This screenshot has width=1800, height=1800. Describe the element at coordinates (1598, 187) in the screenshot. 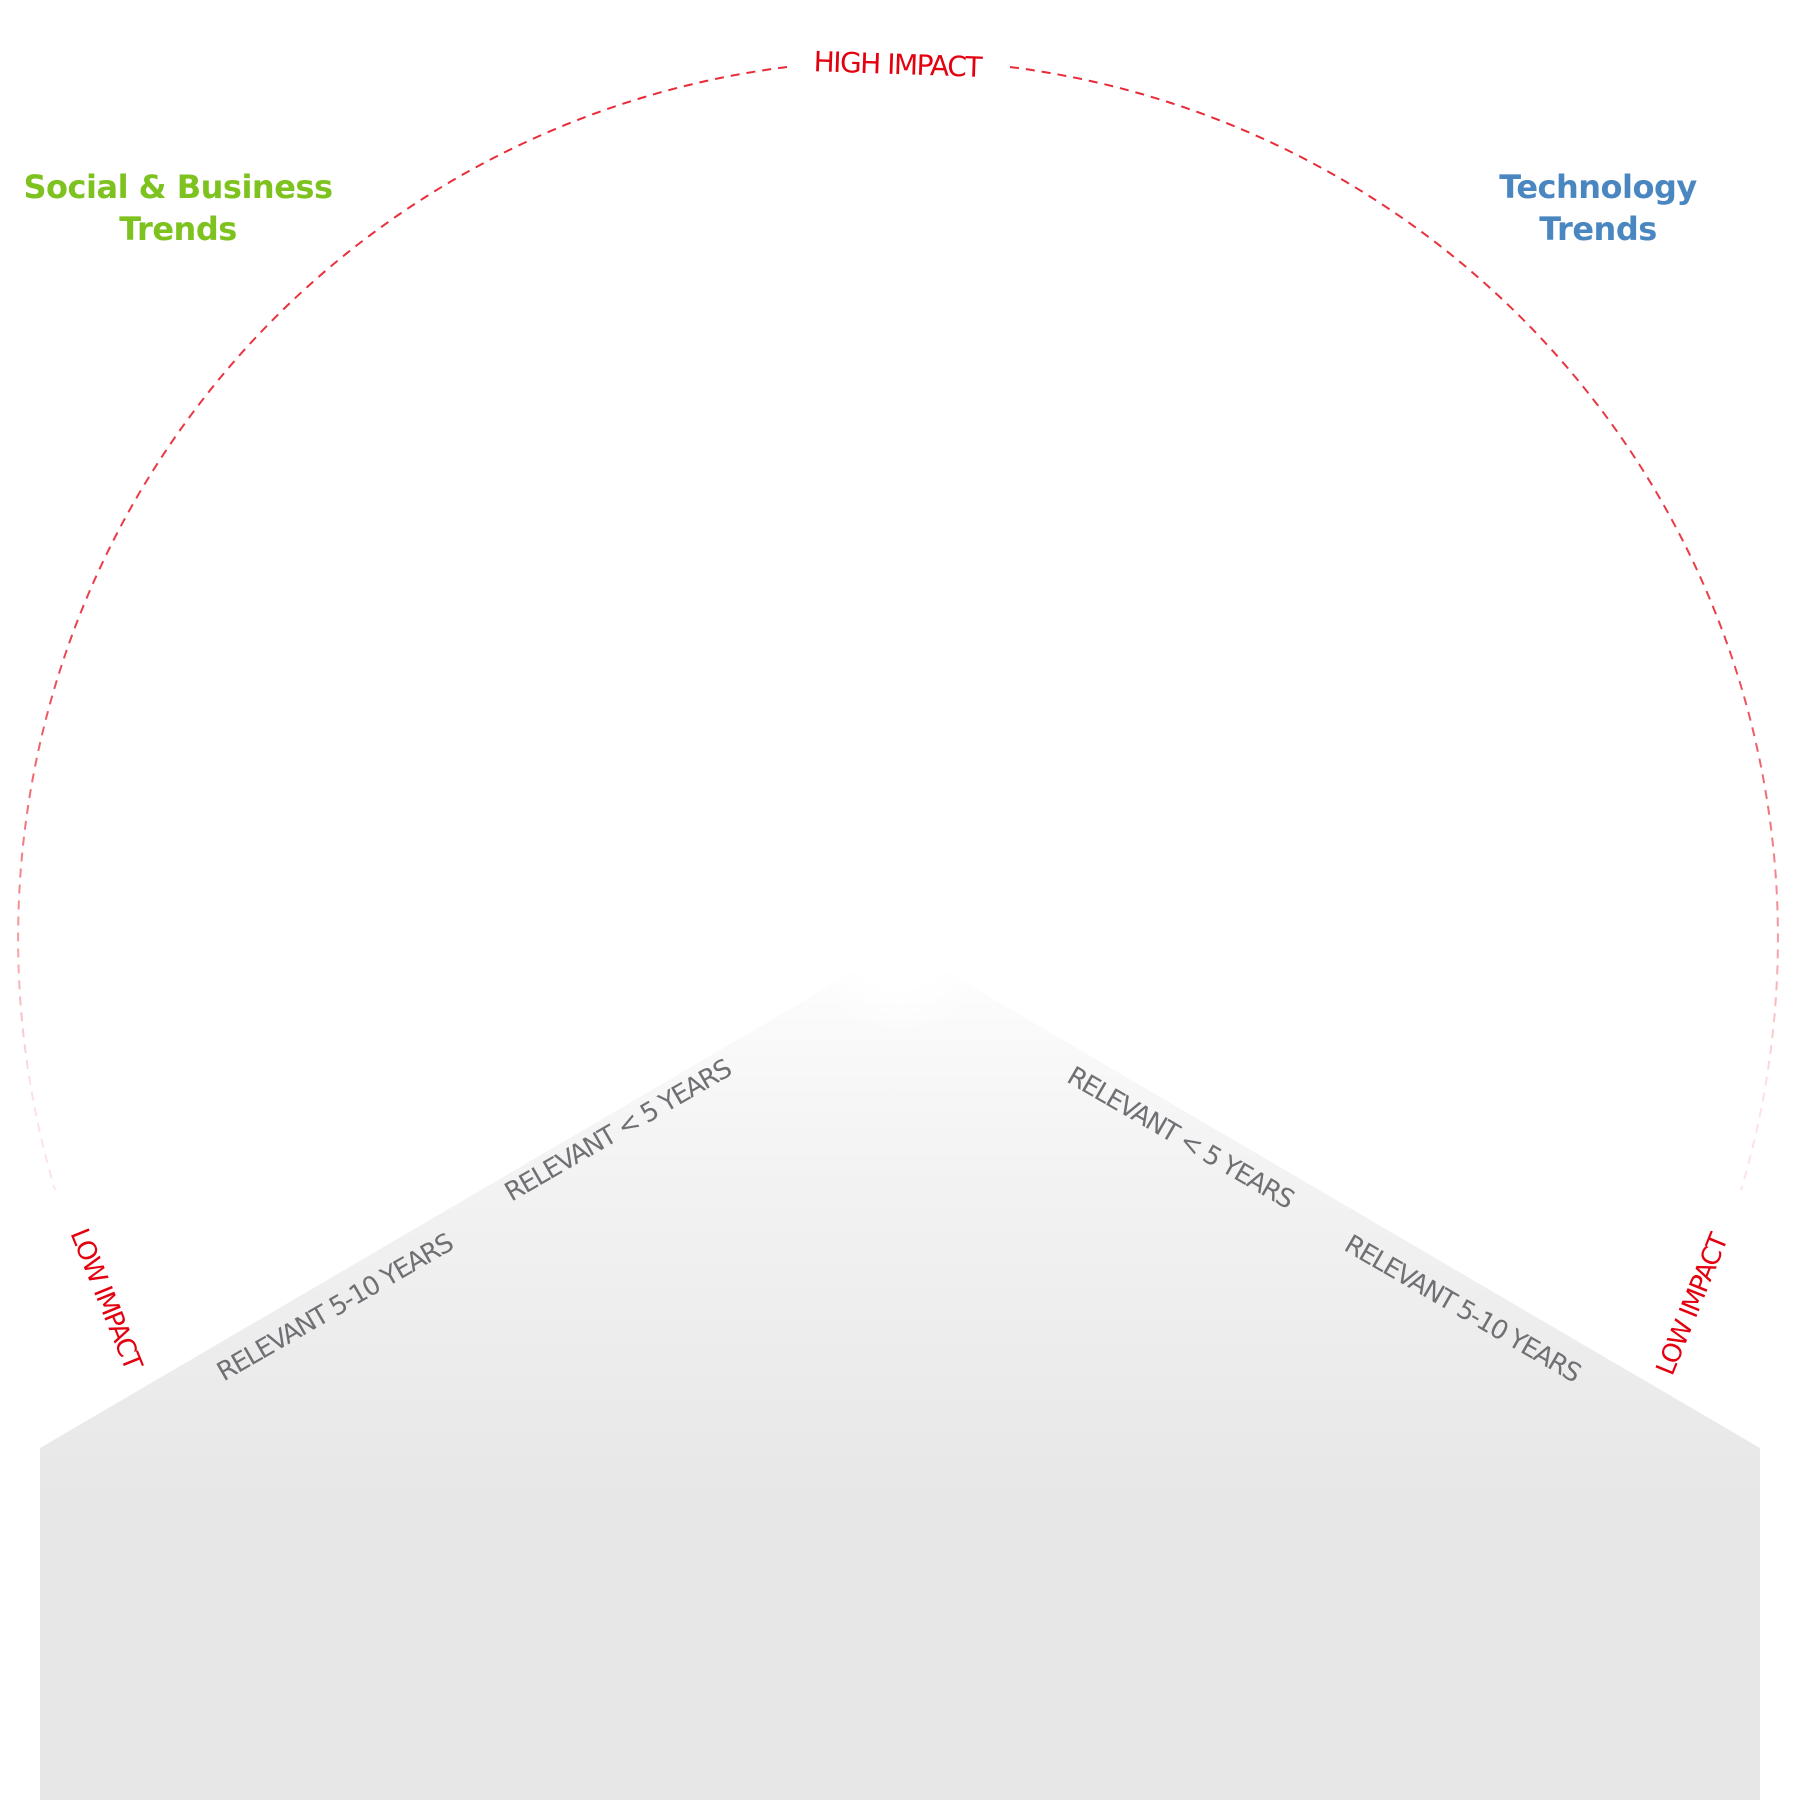

I see `tech-title-line-1: Technology` at that location.